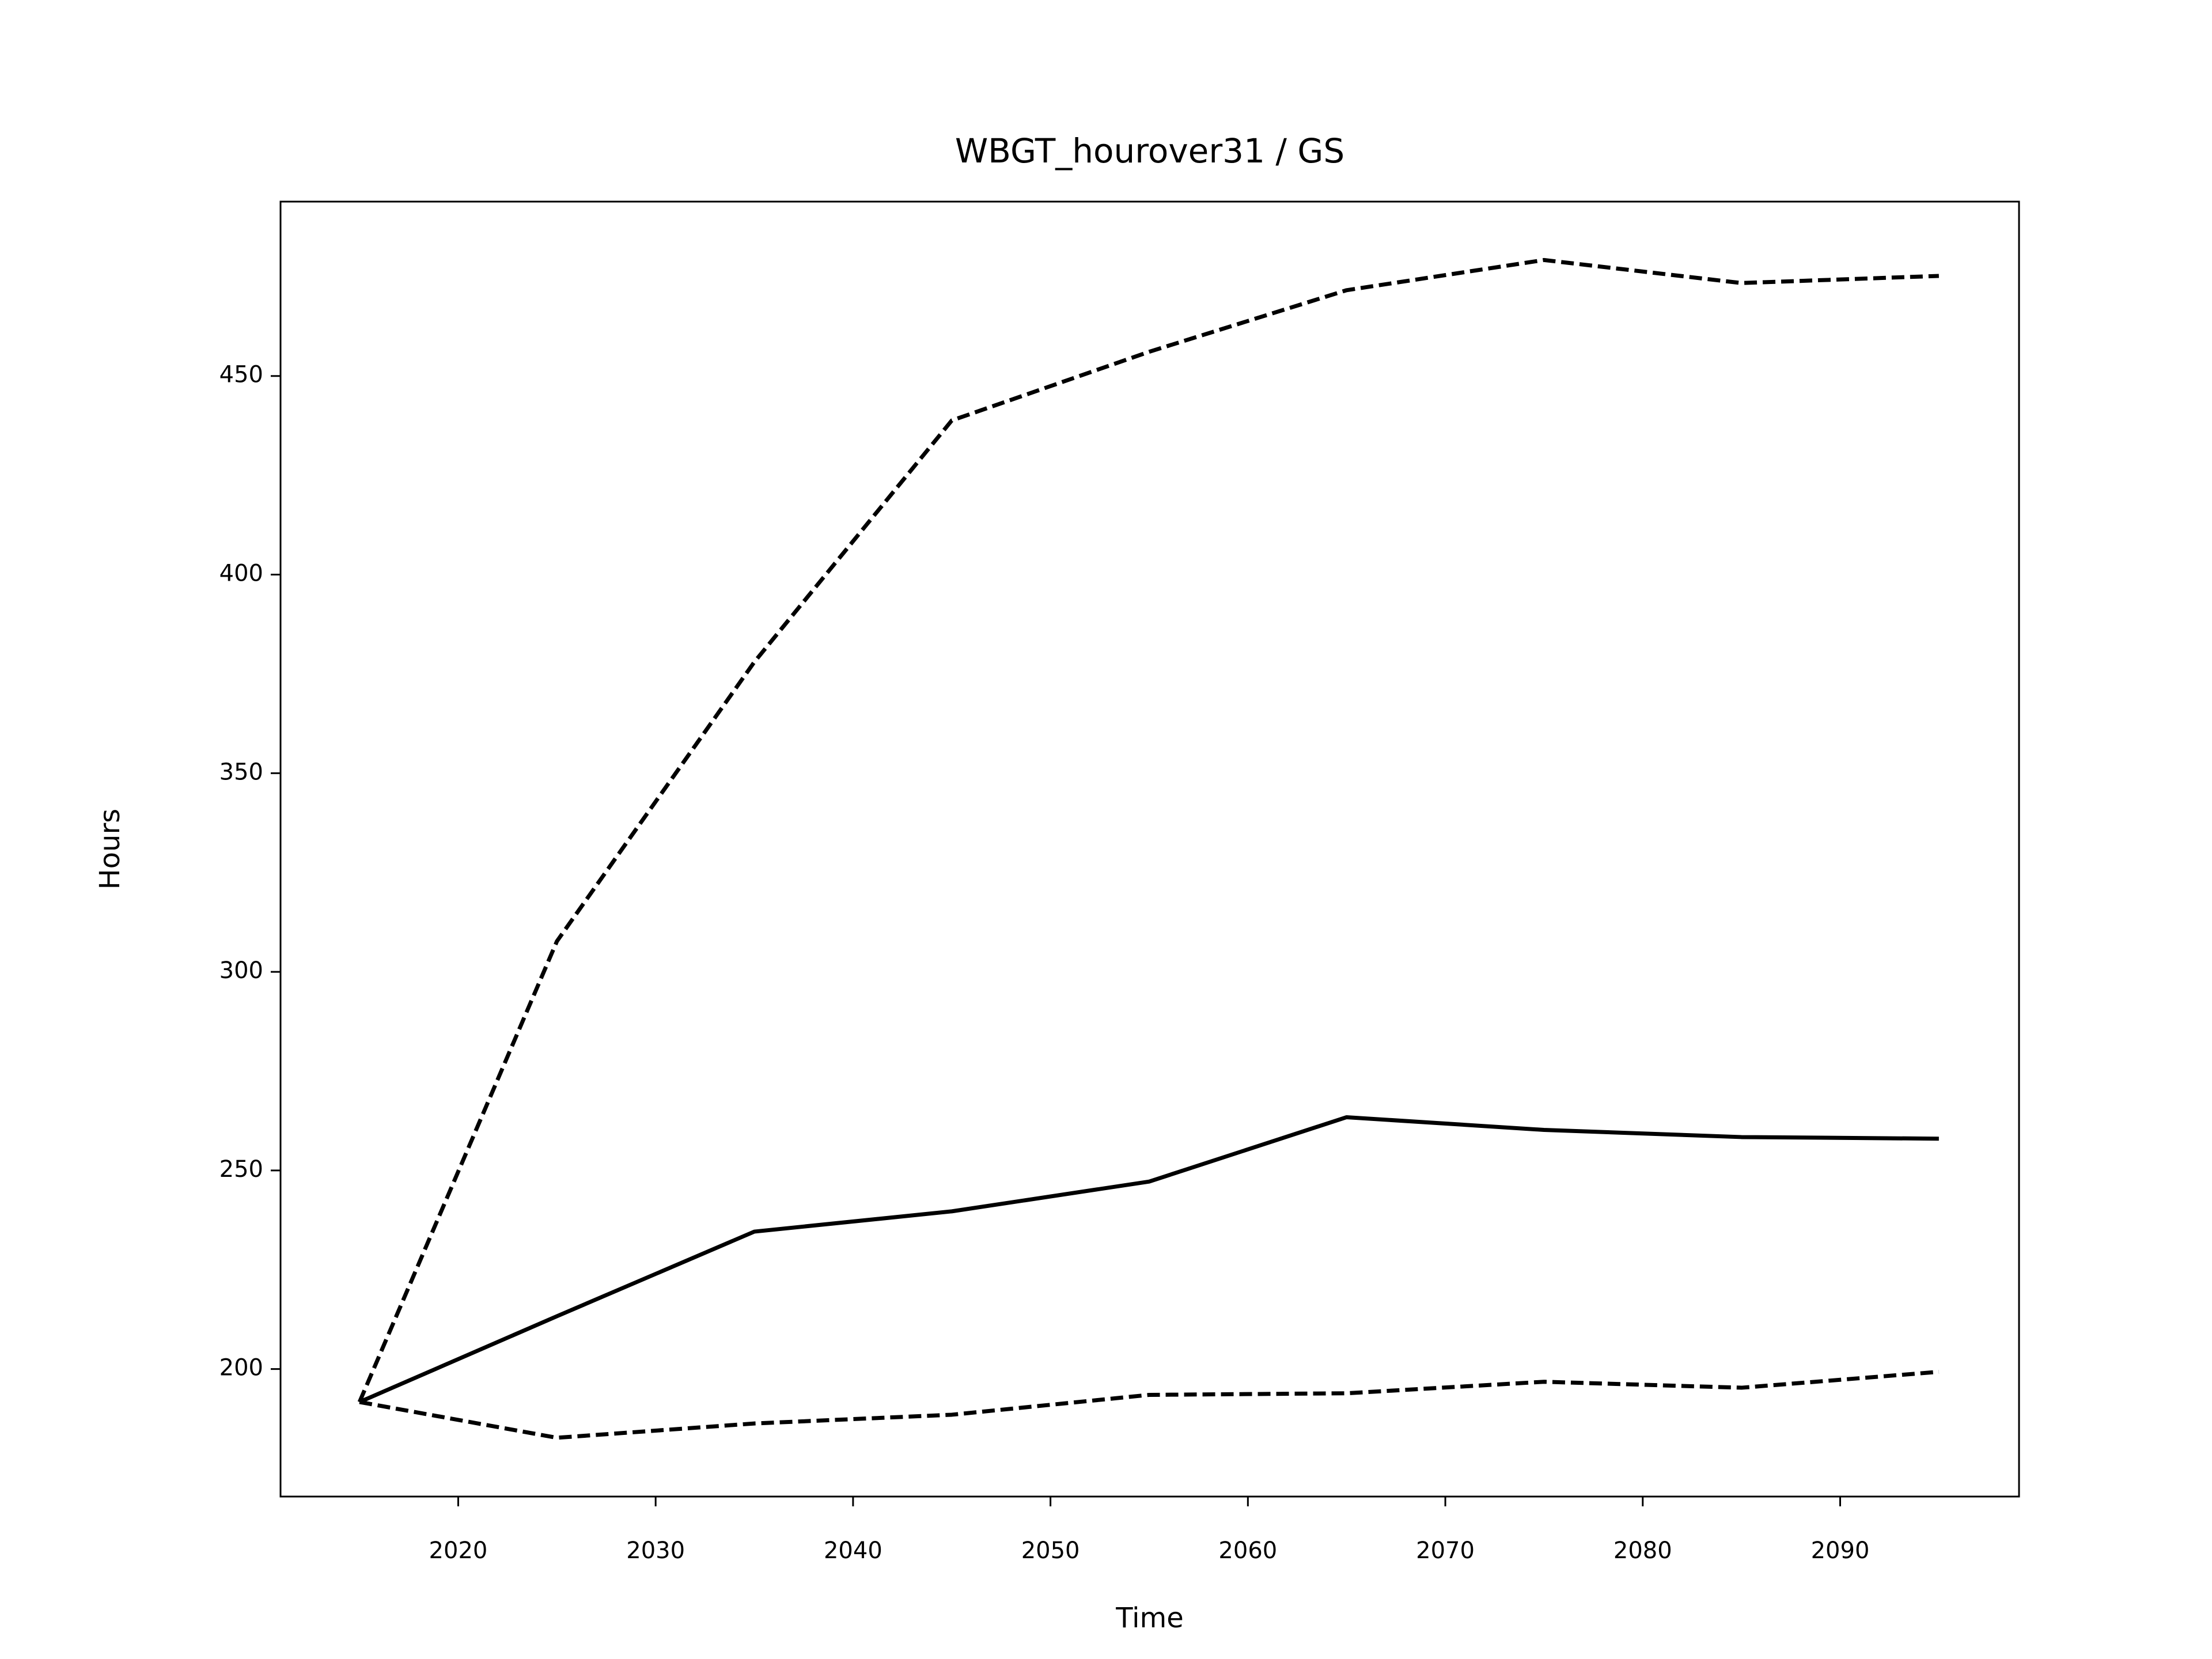  What do you see at coordinates (1149, 151) in the screenshot?
I see `chart-title: WBGT_hourover31 / GS` at bounding box center [1149, 151].